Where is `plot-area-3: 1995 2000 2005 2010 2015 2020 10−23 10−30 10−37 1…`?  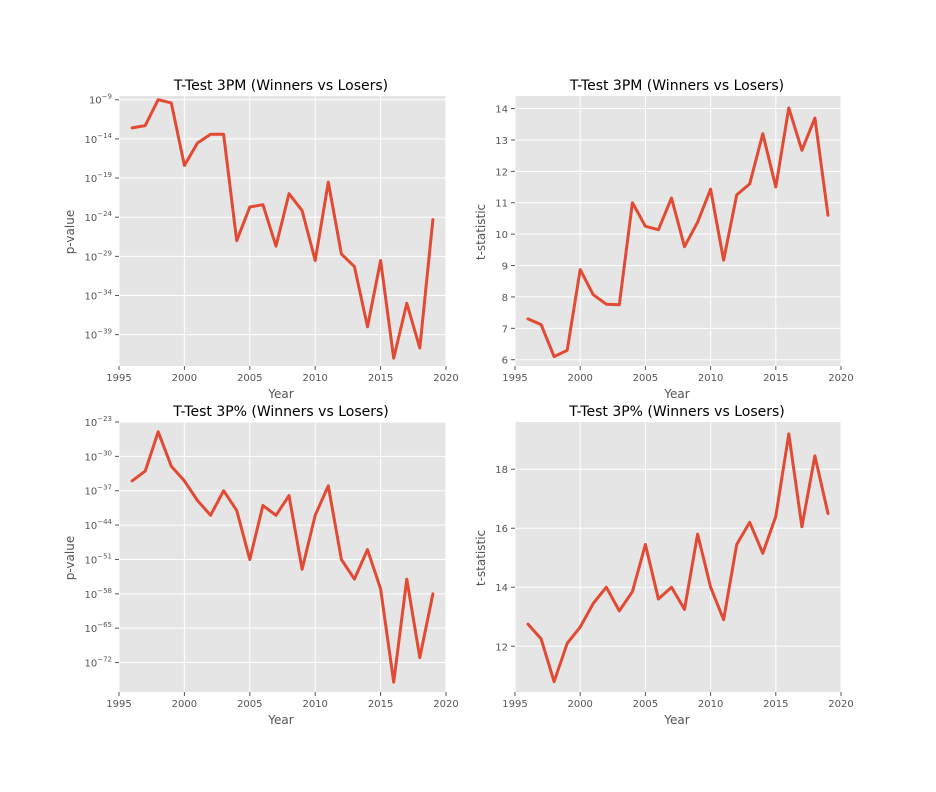
plot-area-3: 1995 2000 2005 2010 2015 2020 10−23 10−30 10−37 1… is located at coordinates (271, 562).